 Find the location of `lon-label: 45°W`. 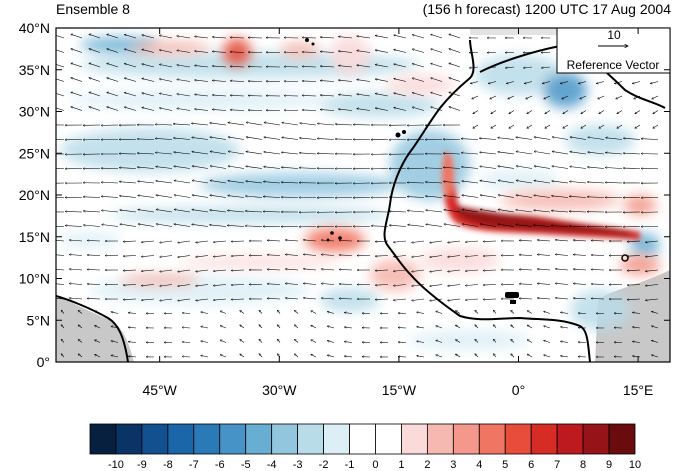

lon-label: 45°W is located at coordinates (159, 390).